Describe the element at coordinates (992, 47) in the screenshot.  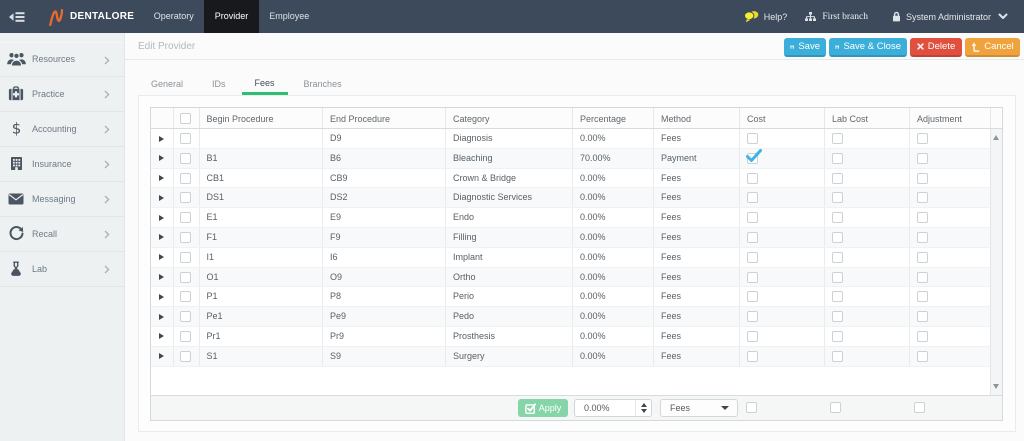
I see `cancel-button: Cancel` at that location.